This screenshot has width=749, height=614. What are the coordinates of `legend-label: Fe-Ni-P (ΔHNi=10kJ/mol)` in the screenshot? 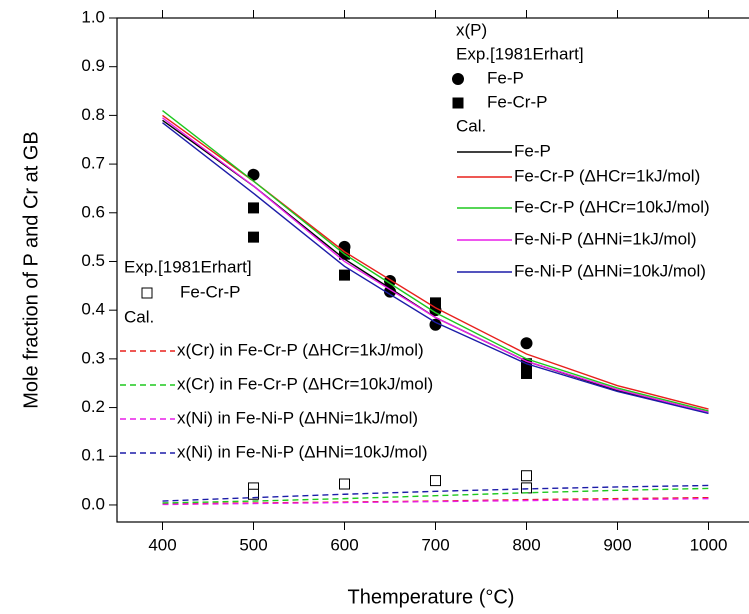 It's located at (610, 270).